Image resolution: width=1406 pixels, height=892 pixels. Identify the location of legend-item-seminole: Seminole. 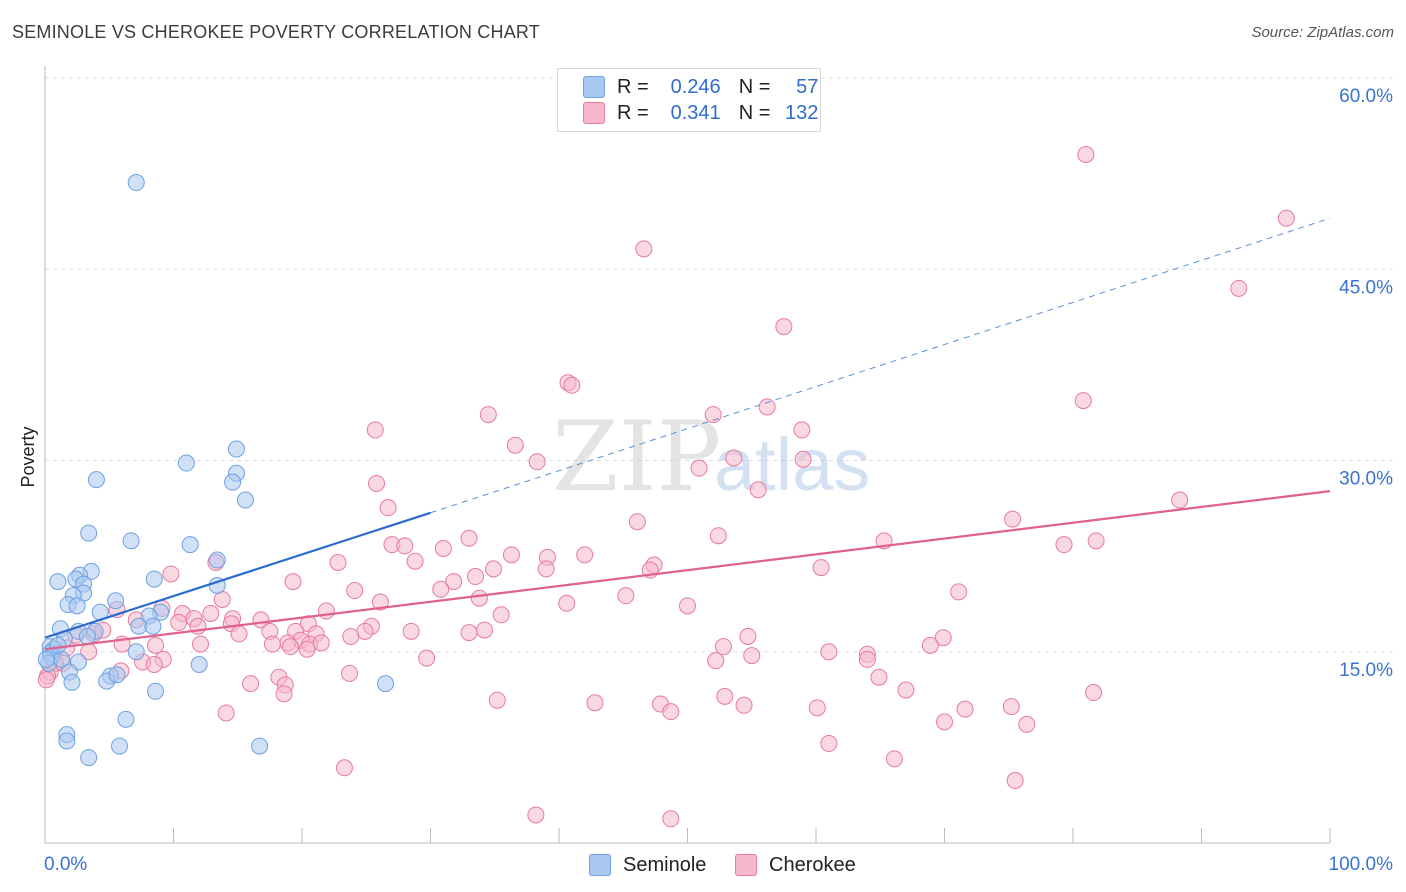
(647, 865).